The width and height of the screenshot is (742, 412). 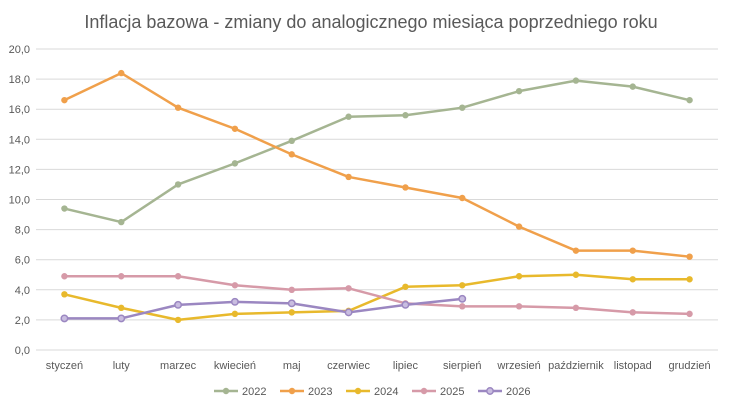 I want to click on x-tick-label: czerwiec, so click(x=348, y=366).